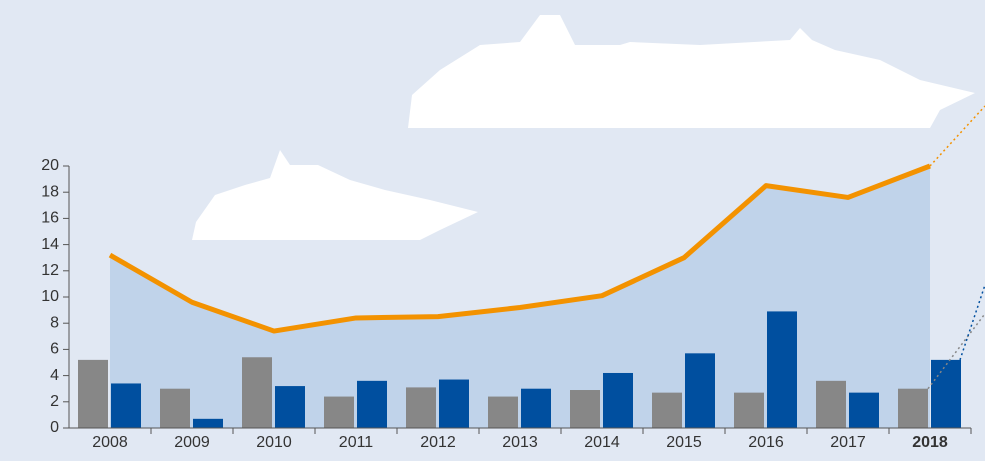  Describe the element at coordinates (54, 375) in the screenshot. I see `y-tick-label: 4` at that location.